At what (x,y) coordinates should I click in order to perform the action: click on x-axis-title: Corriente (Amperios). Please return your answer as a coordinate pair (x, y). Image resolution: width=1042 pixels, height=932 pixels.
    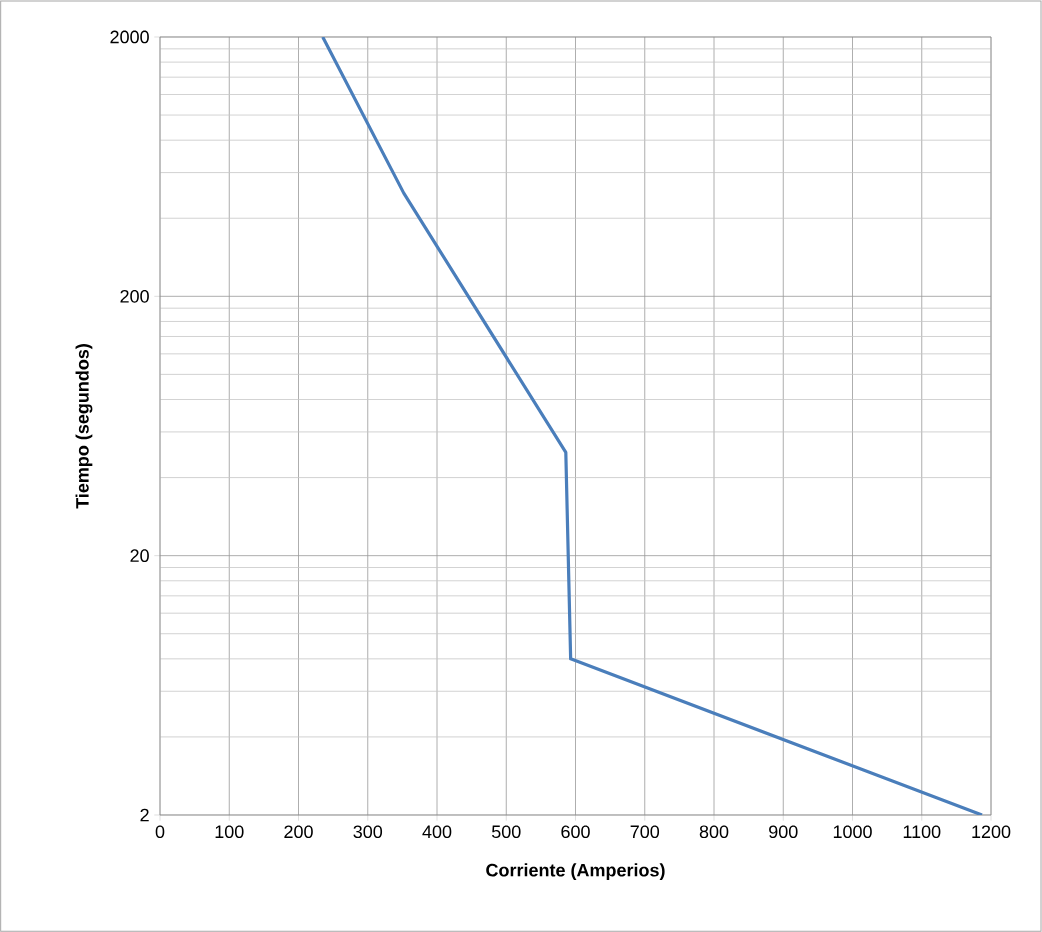
    Looking at the image, I should click on (575, 872).